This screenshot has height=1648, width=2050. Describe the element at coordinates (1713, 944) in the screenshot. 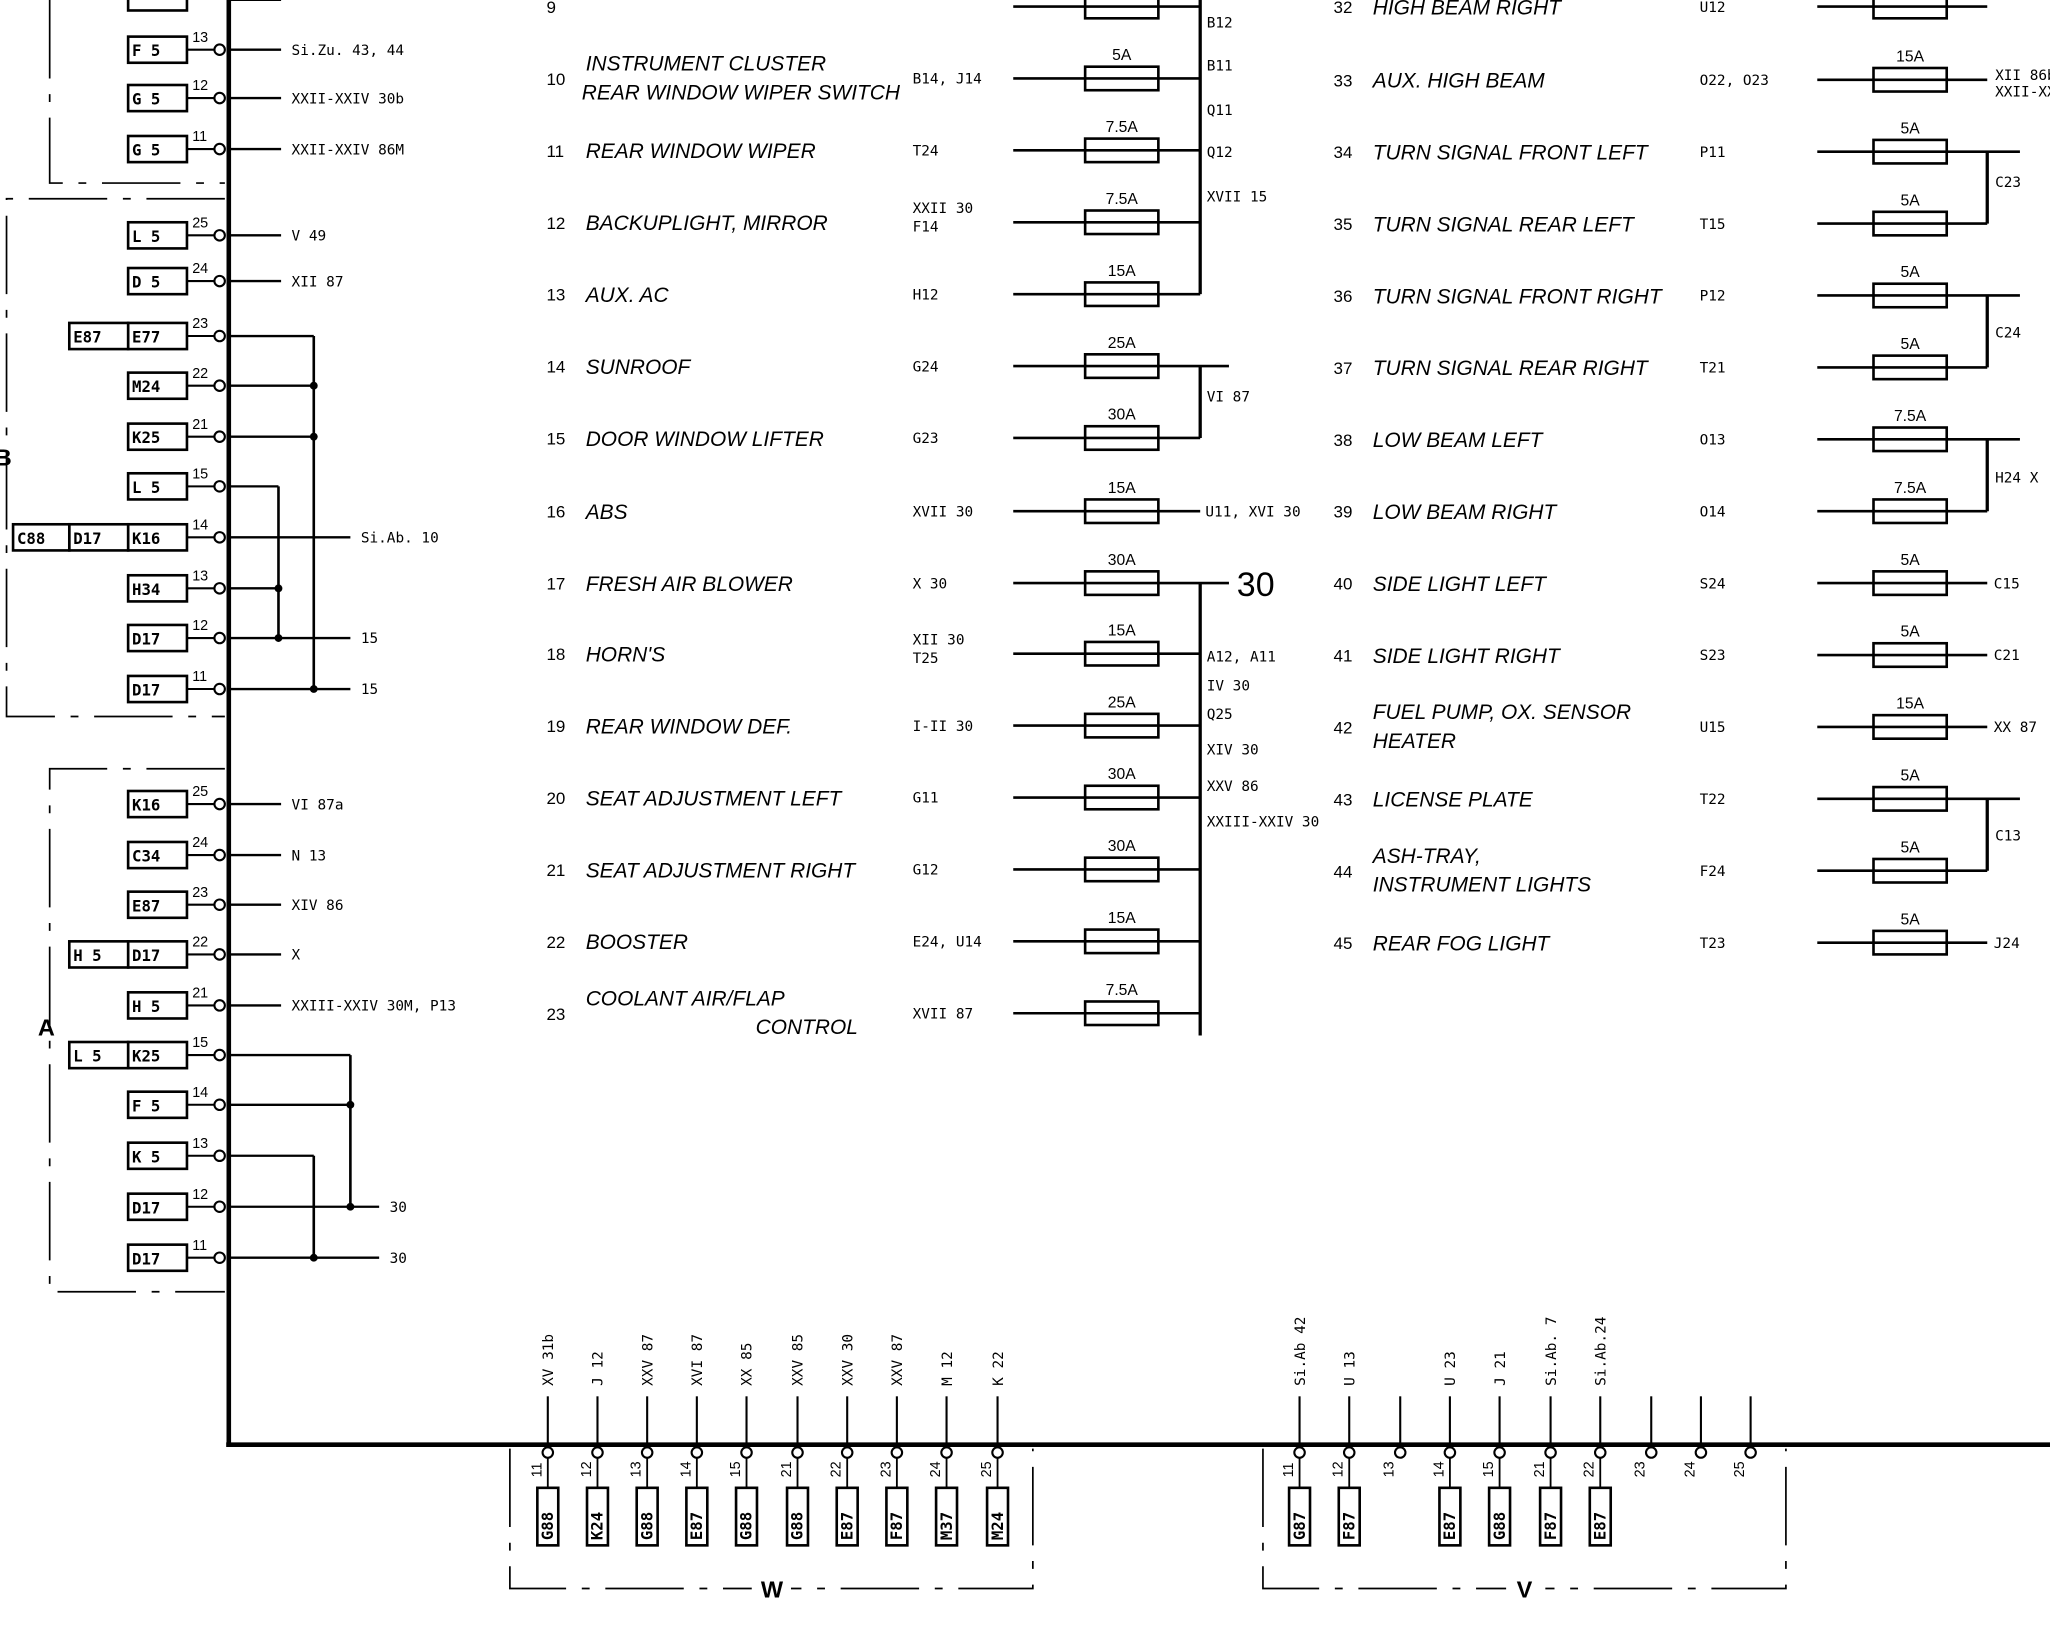

I see `circuit-code: T23` at that location.